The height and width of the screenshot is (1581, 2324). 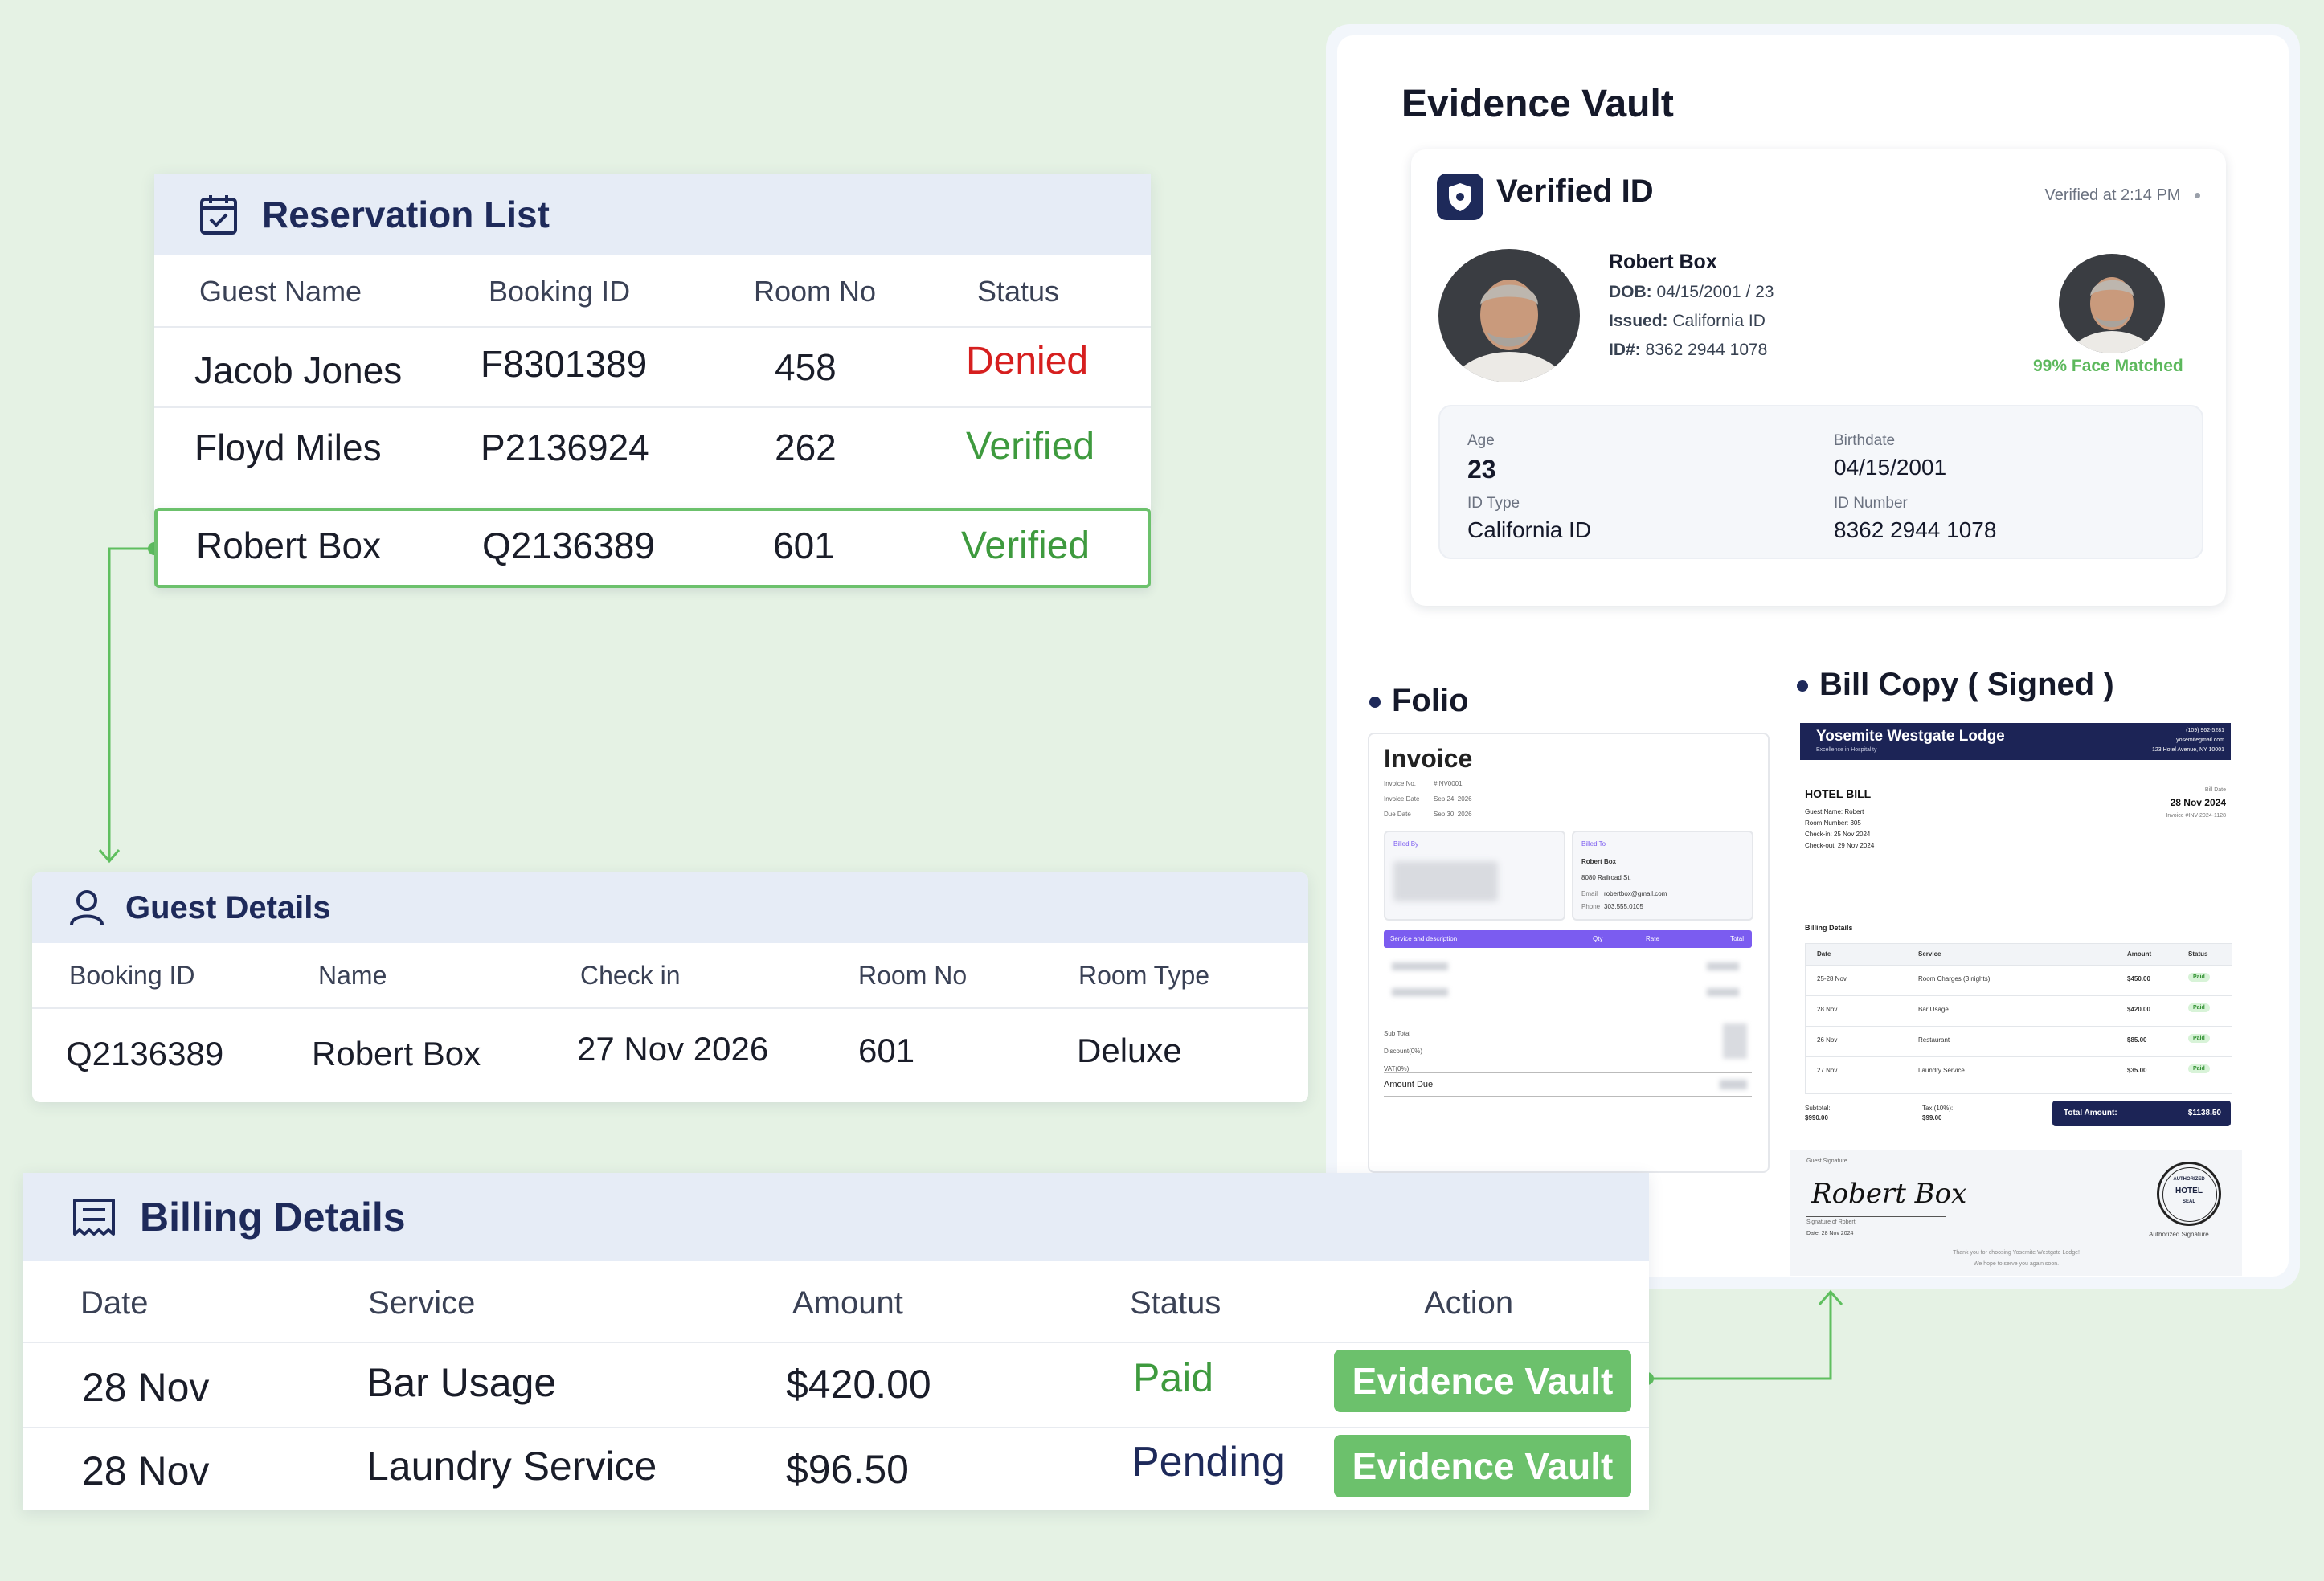 I want to click on booking-id: F8301389, so click(x=565, y=364).